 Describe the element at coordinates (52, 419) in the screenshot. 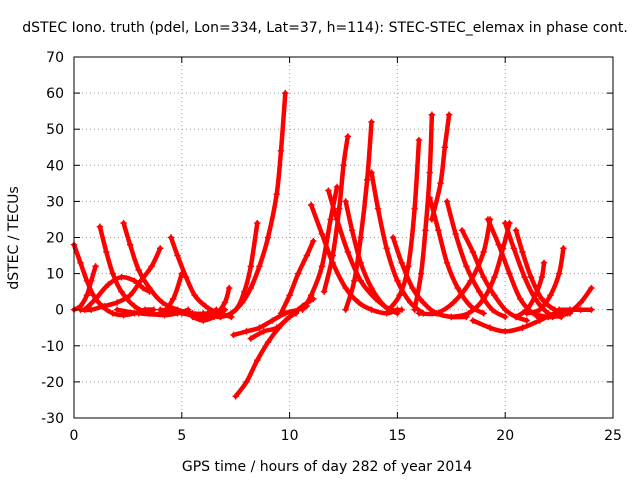

I see `y-tick-label: -30` at that location.